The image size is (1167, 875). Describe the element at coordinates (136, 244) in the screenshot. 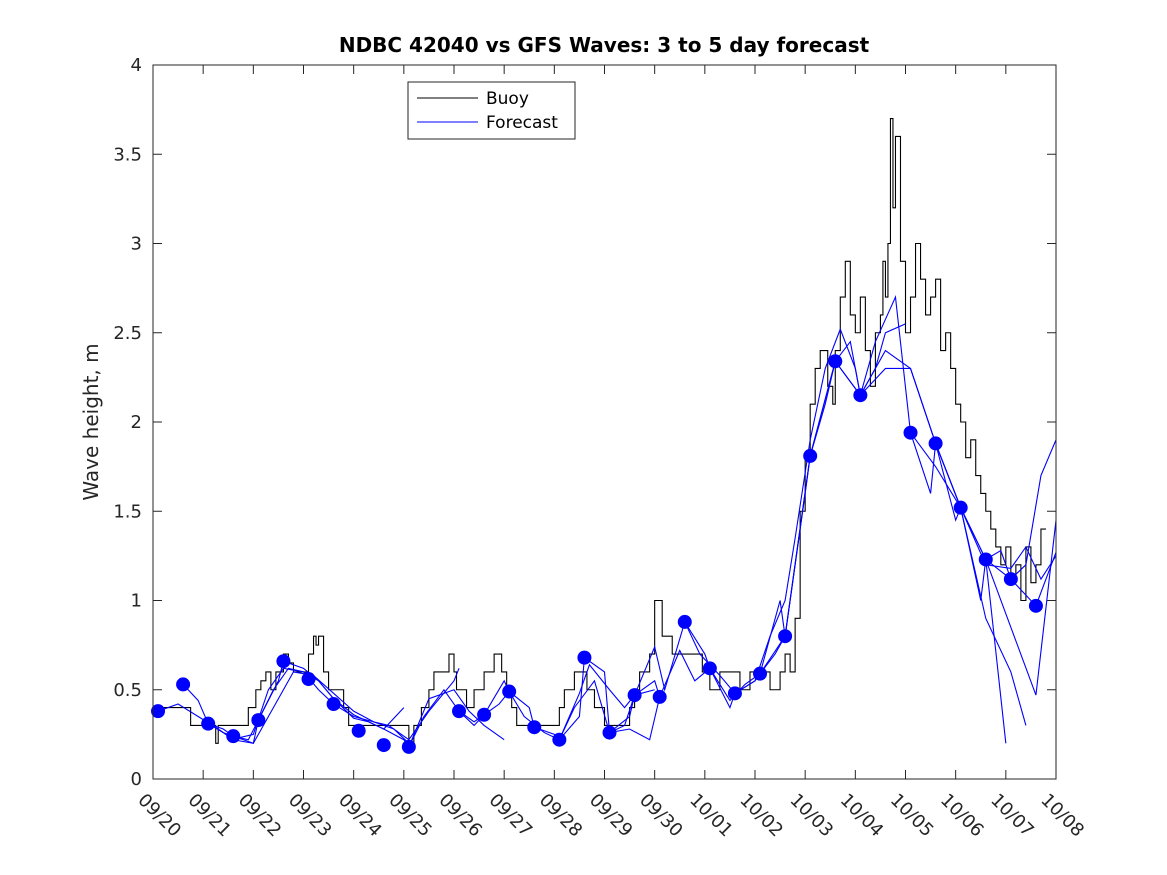

I see `y-tick-label: 3` at that location.